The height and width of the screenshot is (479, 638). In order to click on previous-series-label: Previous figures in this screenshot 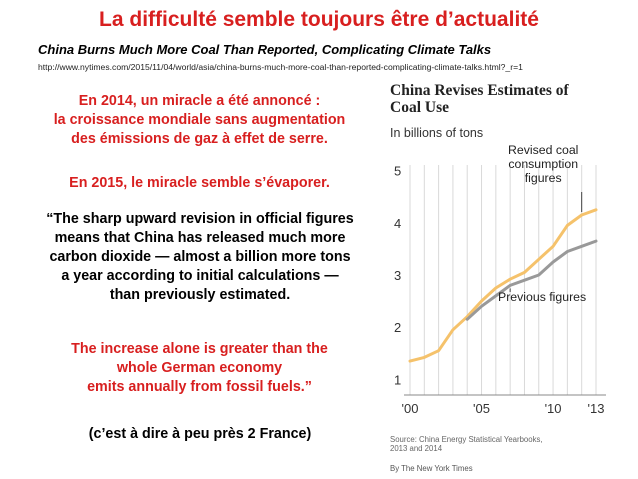, I will do `click(542, 297)`.